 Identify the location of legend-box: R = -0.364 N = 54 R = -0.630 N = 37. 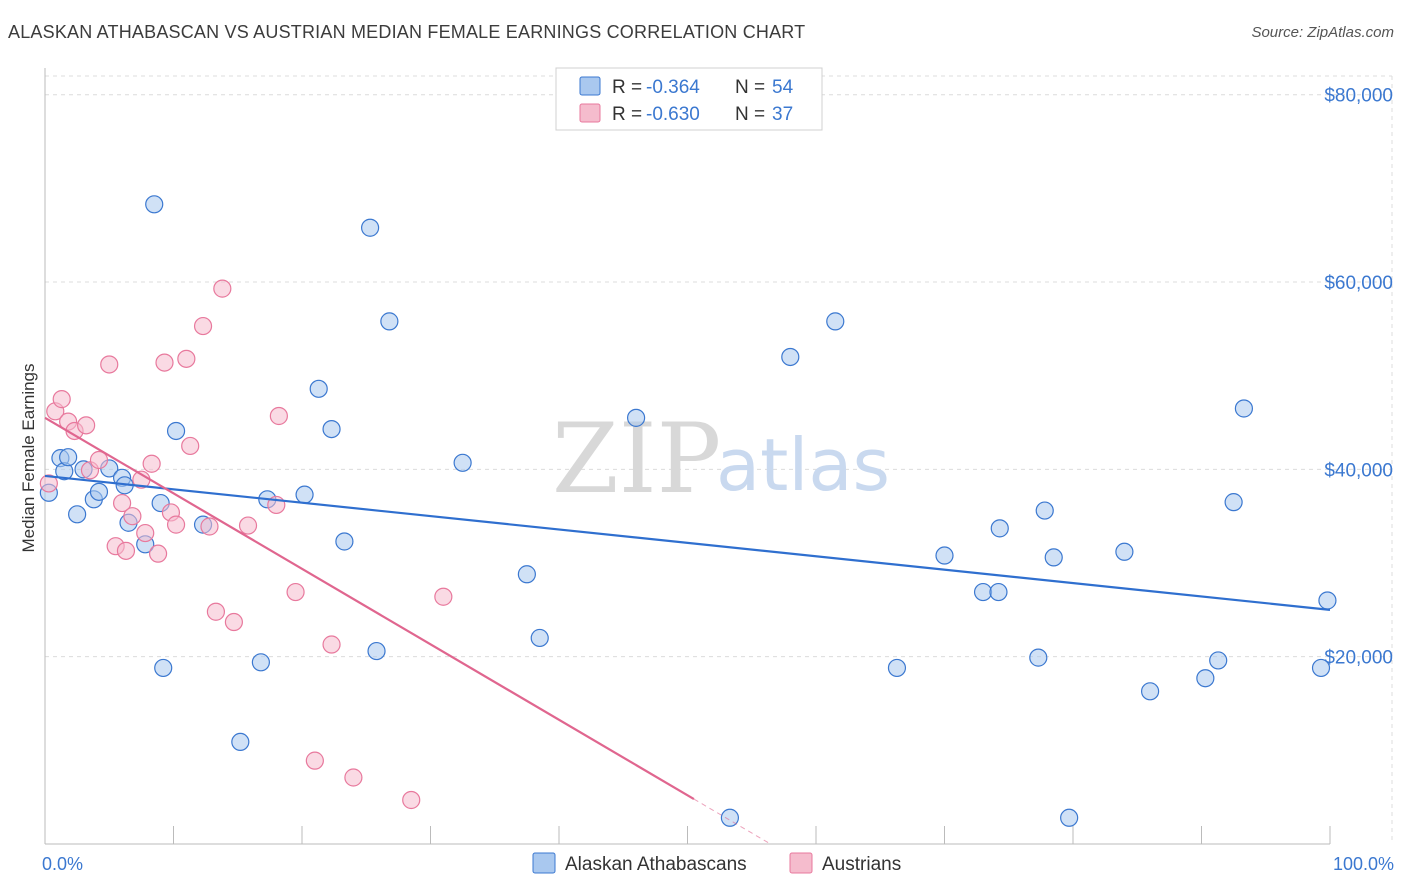
(689, 99).